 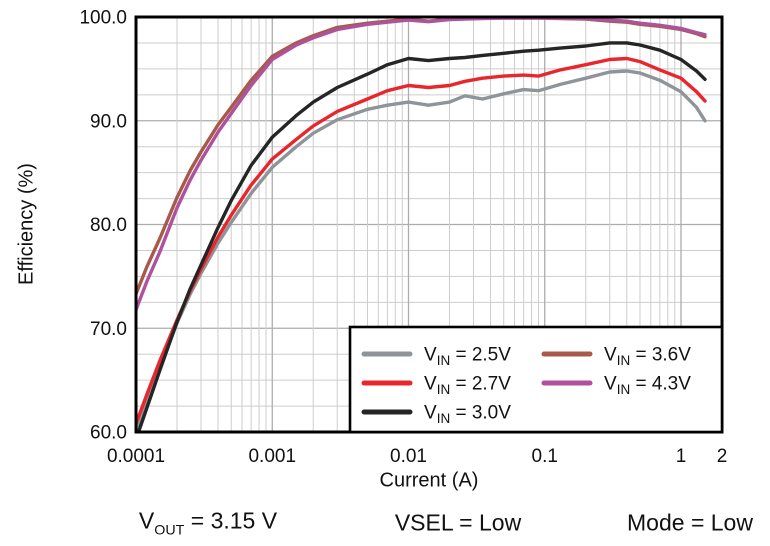 I want to click on y-axis-tick-labels: 100.0 90.0 80.0 70.0 60.0, so click(x=103, y=226).